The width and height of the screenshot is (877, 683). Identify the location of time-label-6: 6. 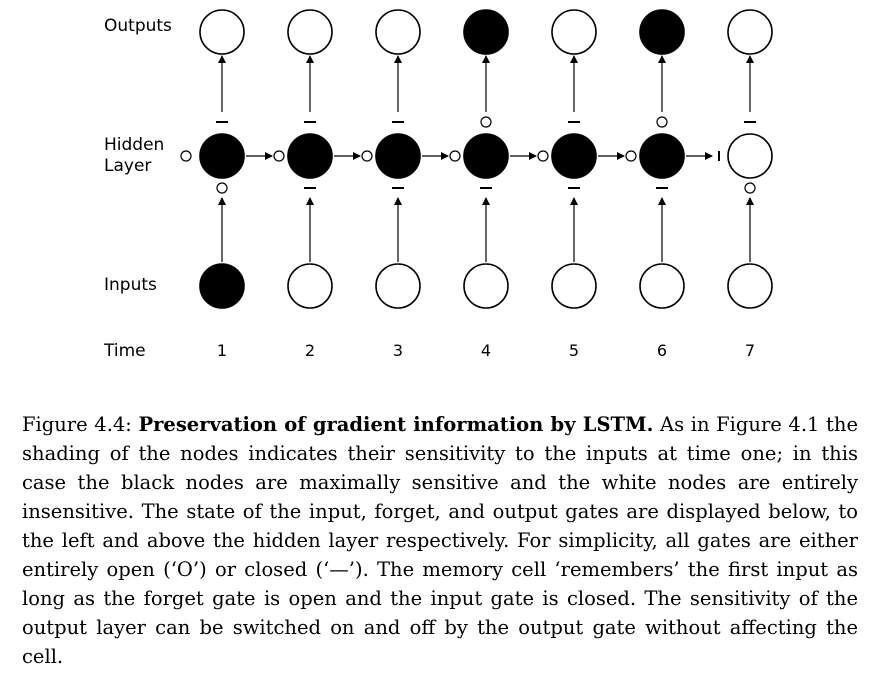
(662, 350).